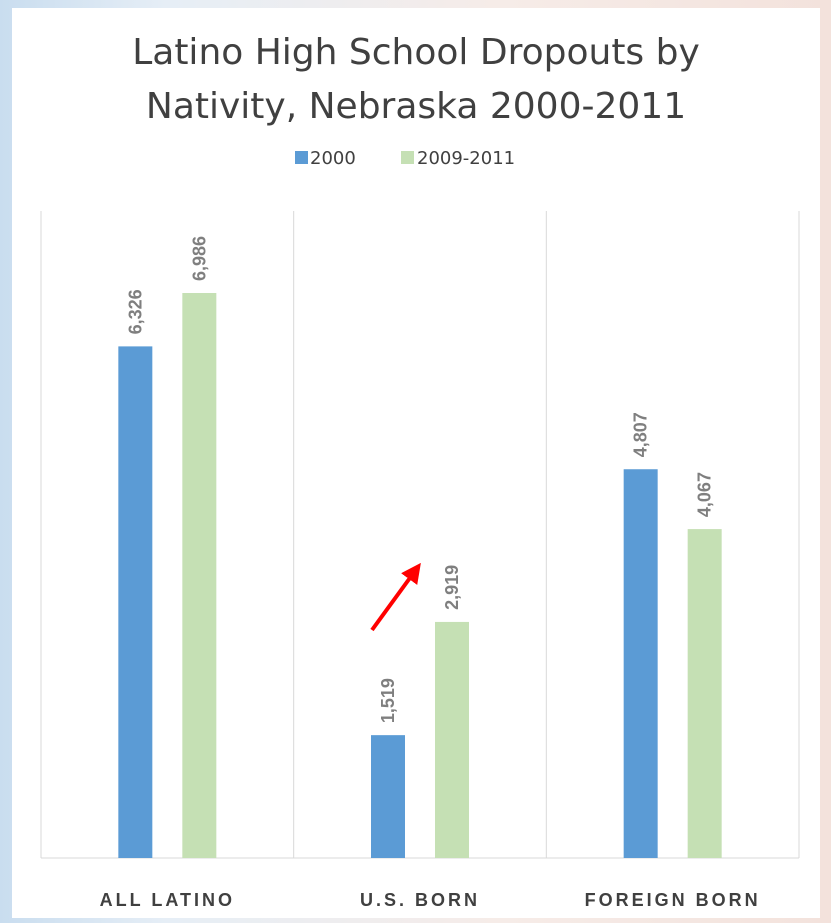 This screenshot has width=831, height=923. What do you see at coordinates (416, 106) in the screenshot?
I see `chart-title-line-2: Nativity, Nebraska 2000-2011` at bounding box center [416, 106].